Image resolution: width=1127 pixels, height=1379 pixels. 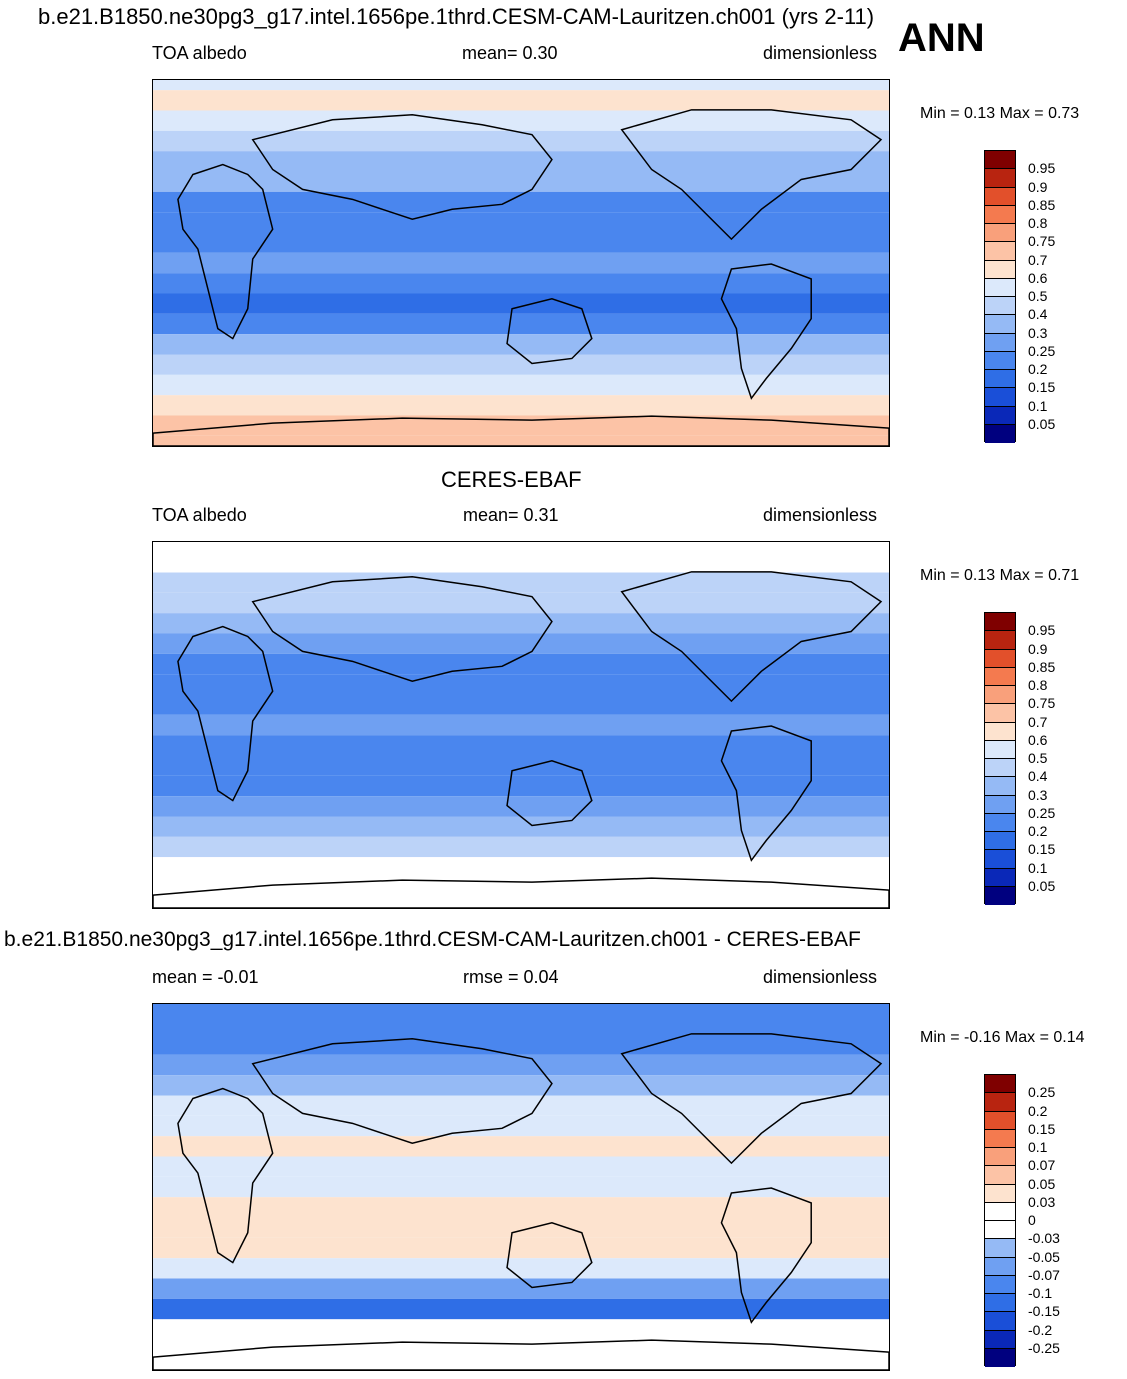 What do you see at coordinates (1042, 1201) in the screenshot?
I see `colorbar-tick-label: 0.03` at bounding box center [1042, 1201].